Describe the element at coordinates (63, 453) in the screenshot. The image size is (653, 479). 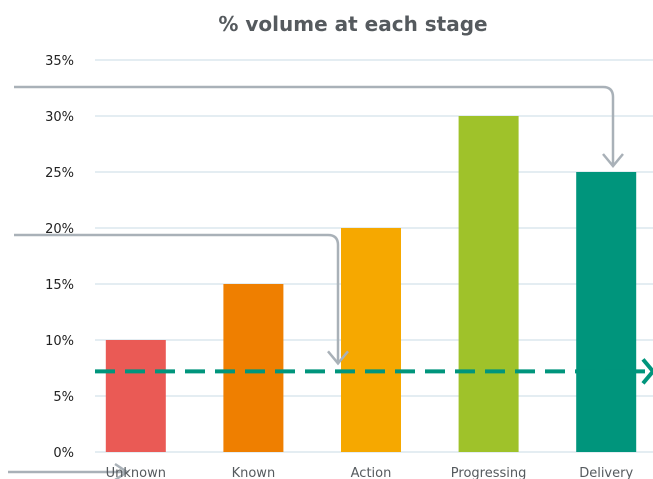
I see `y-tick-label: 0%` at that location.